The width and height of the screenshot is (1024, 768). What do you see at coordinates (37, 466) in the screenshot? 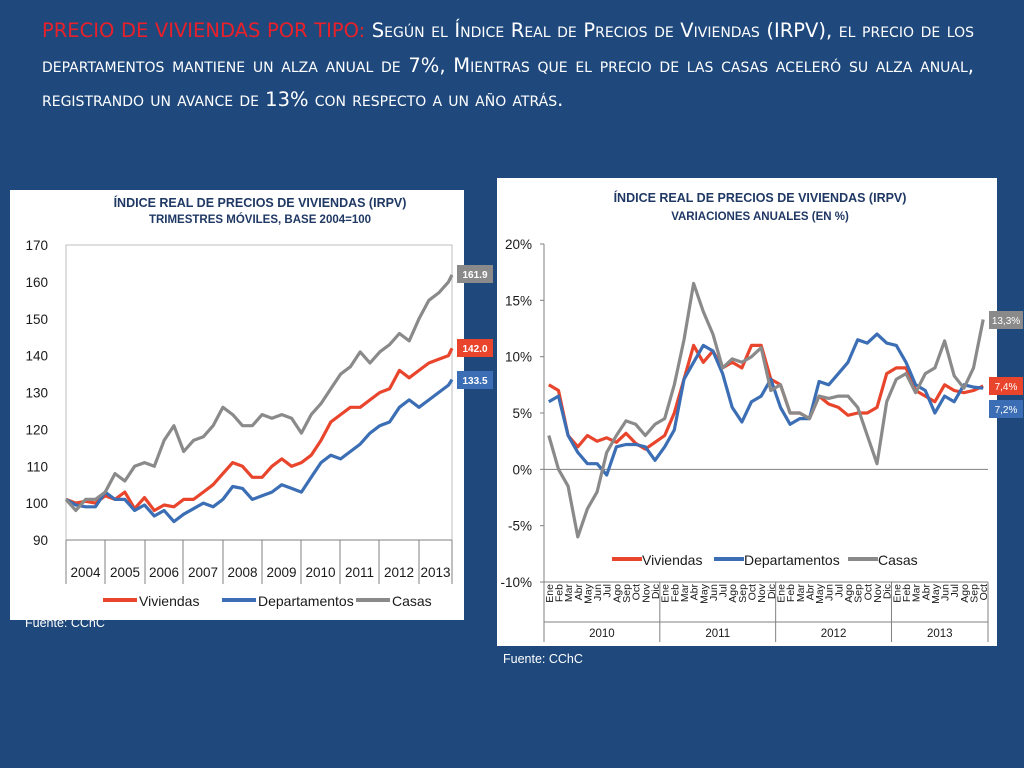
I see `chart1-ytick: 110` at bounding box center [37, 466].